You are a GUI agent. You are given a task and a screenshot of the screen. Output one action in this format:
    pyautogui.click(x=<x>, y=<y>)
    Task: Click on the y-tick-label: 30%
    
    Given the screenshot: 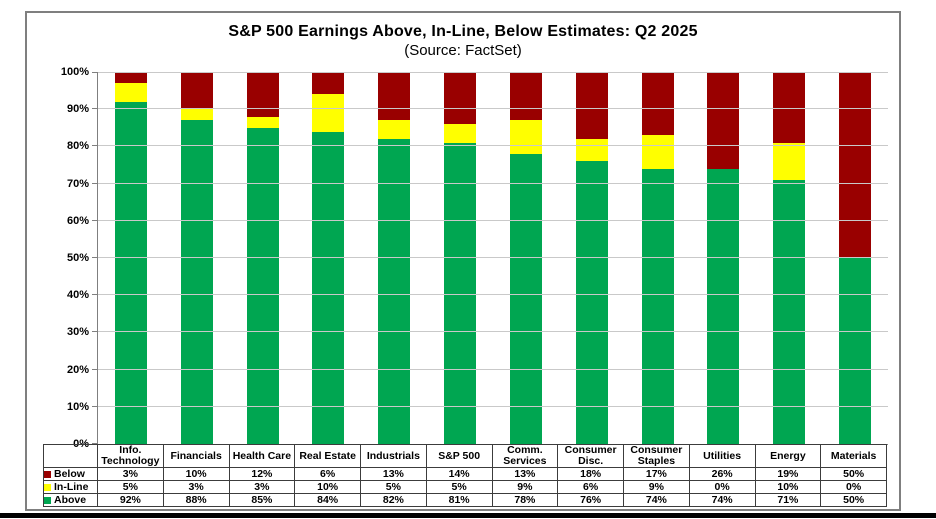 What is the action you would take?
    pyautogui.click(x=77, y=332)
    